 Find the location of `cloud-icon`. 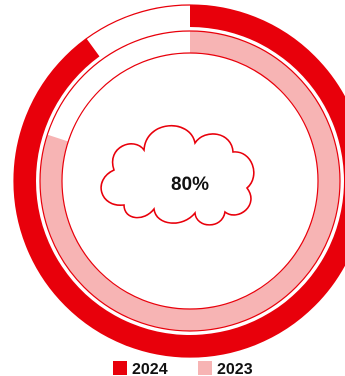

cloud-icon is located at coordinates (177, 175).